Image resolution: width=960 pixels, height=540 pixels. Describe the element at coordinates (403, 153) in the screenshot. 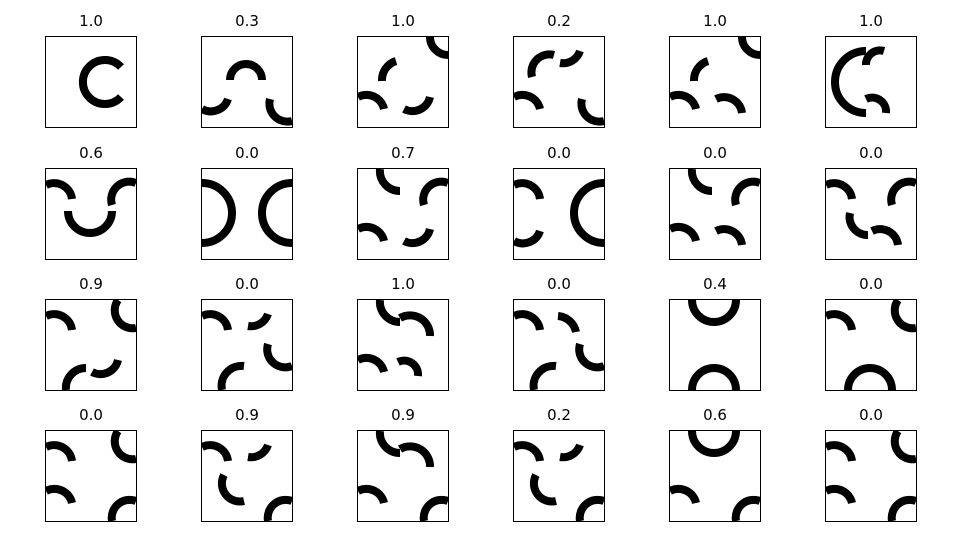

I see `panel-score-label: 0.7` at that location.